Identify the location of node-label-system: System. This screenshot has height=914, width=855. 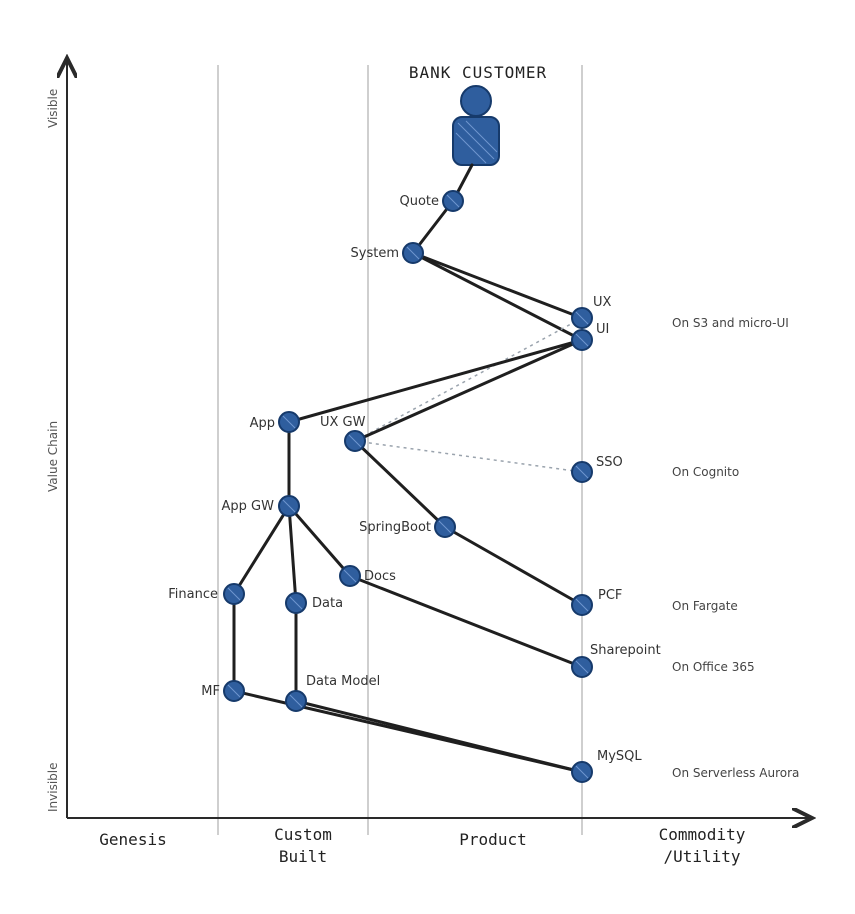
(375, 253).